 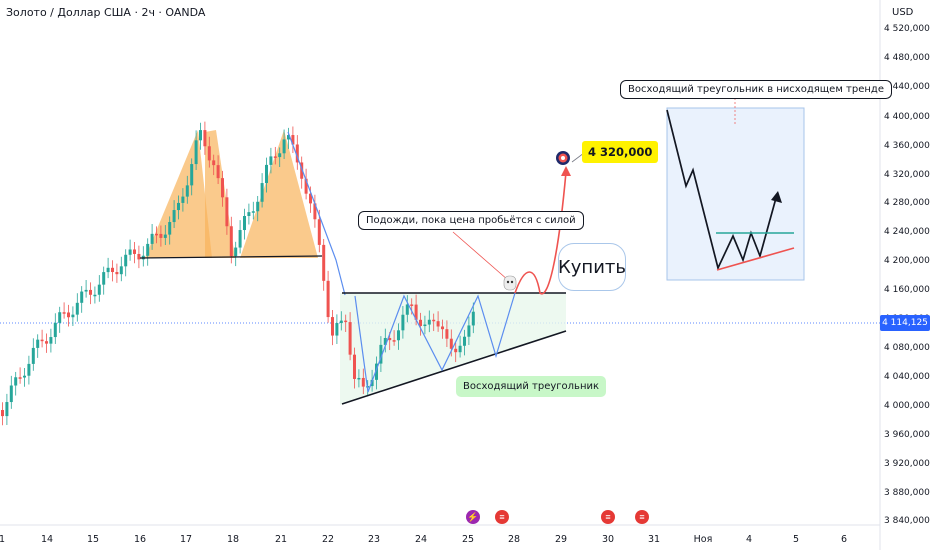 What do you see at coordinates (281, 539) in the screenshot?
I see `time-tick-label: 21` at bounding box center [281, 539].